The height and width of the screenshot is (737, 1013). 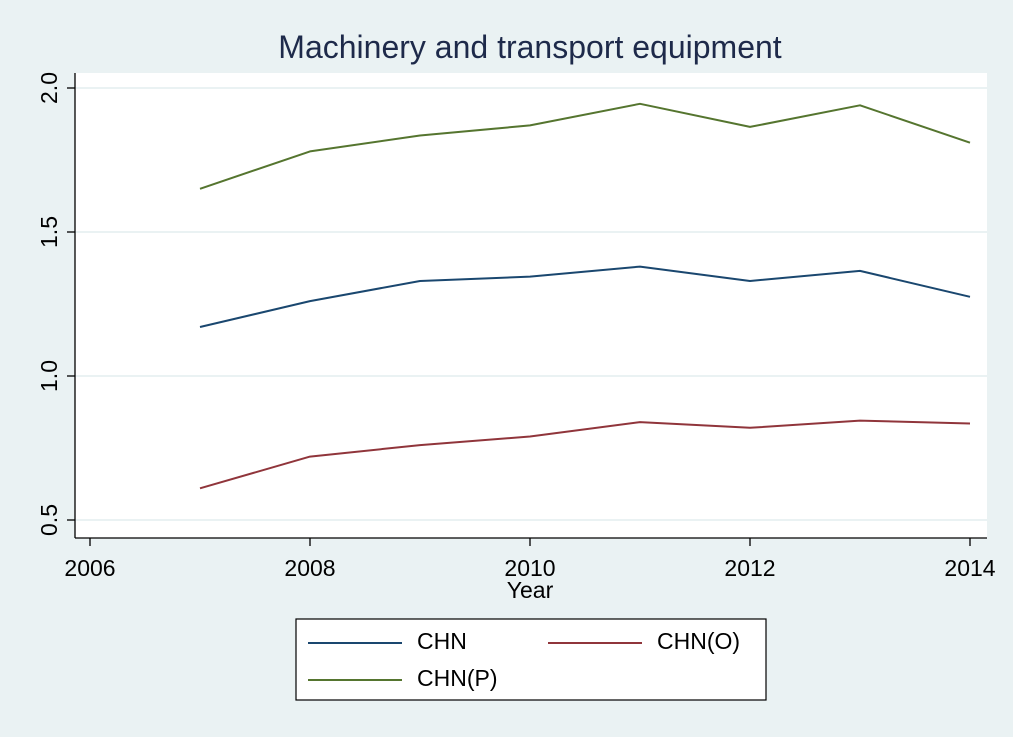 I want to click on y-tick-label: 2.0, so click(x=49, y=88).